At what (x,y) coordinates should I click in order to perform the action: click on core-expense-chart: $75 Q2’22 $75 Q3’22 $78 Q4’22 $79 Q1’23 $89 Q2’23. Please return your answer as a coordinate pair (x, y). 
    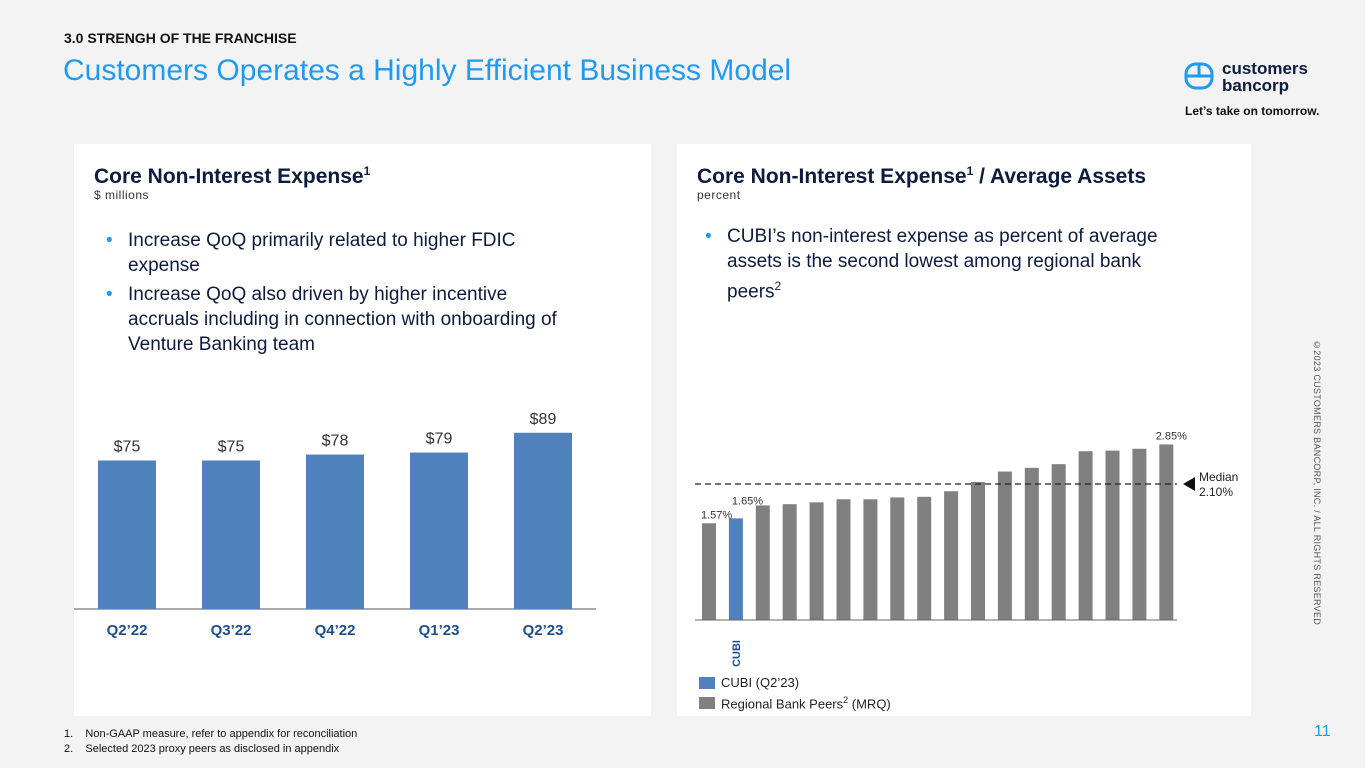
    Looking at the image, I should click on (335, 525).